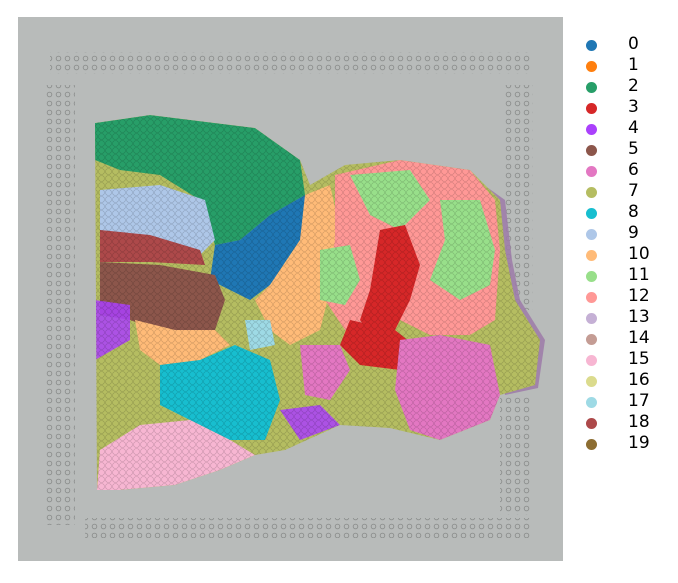 This screenshot has height=583, width=678. I want to click on legend-item: 13, so click(629, 317).